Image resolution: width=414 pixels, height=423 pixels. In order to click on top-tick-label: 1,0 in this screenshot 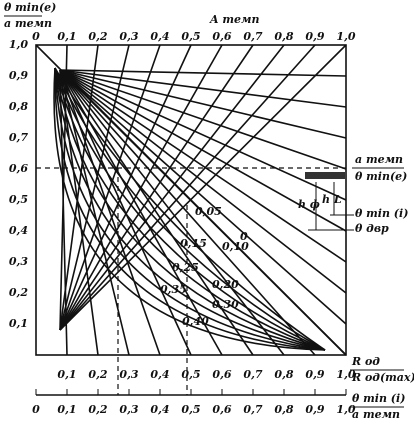, I will do `click(345, 36)`.